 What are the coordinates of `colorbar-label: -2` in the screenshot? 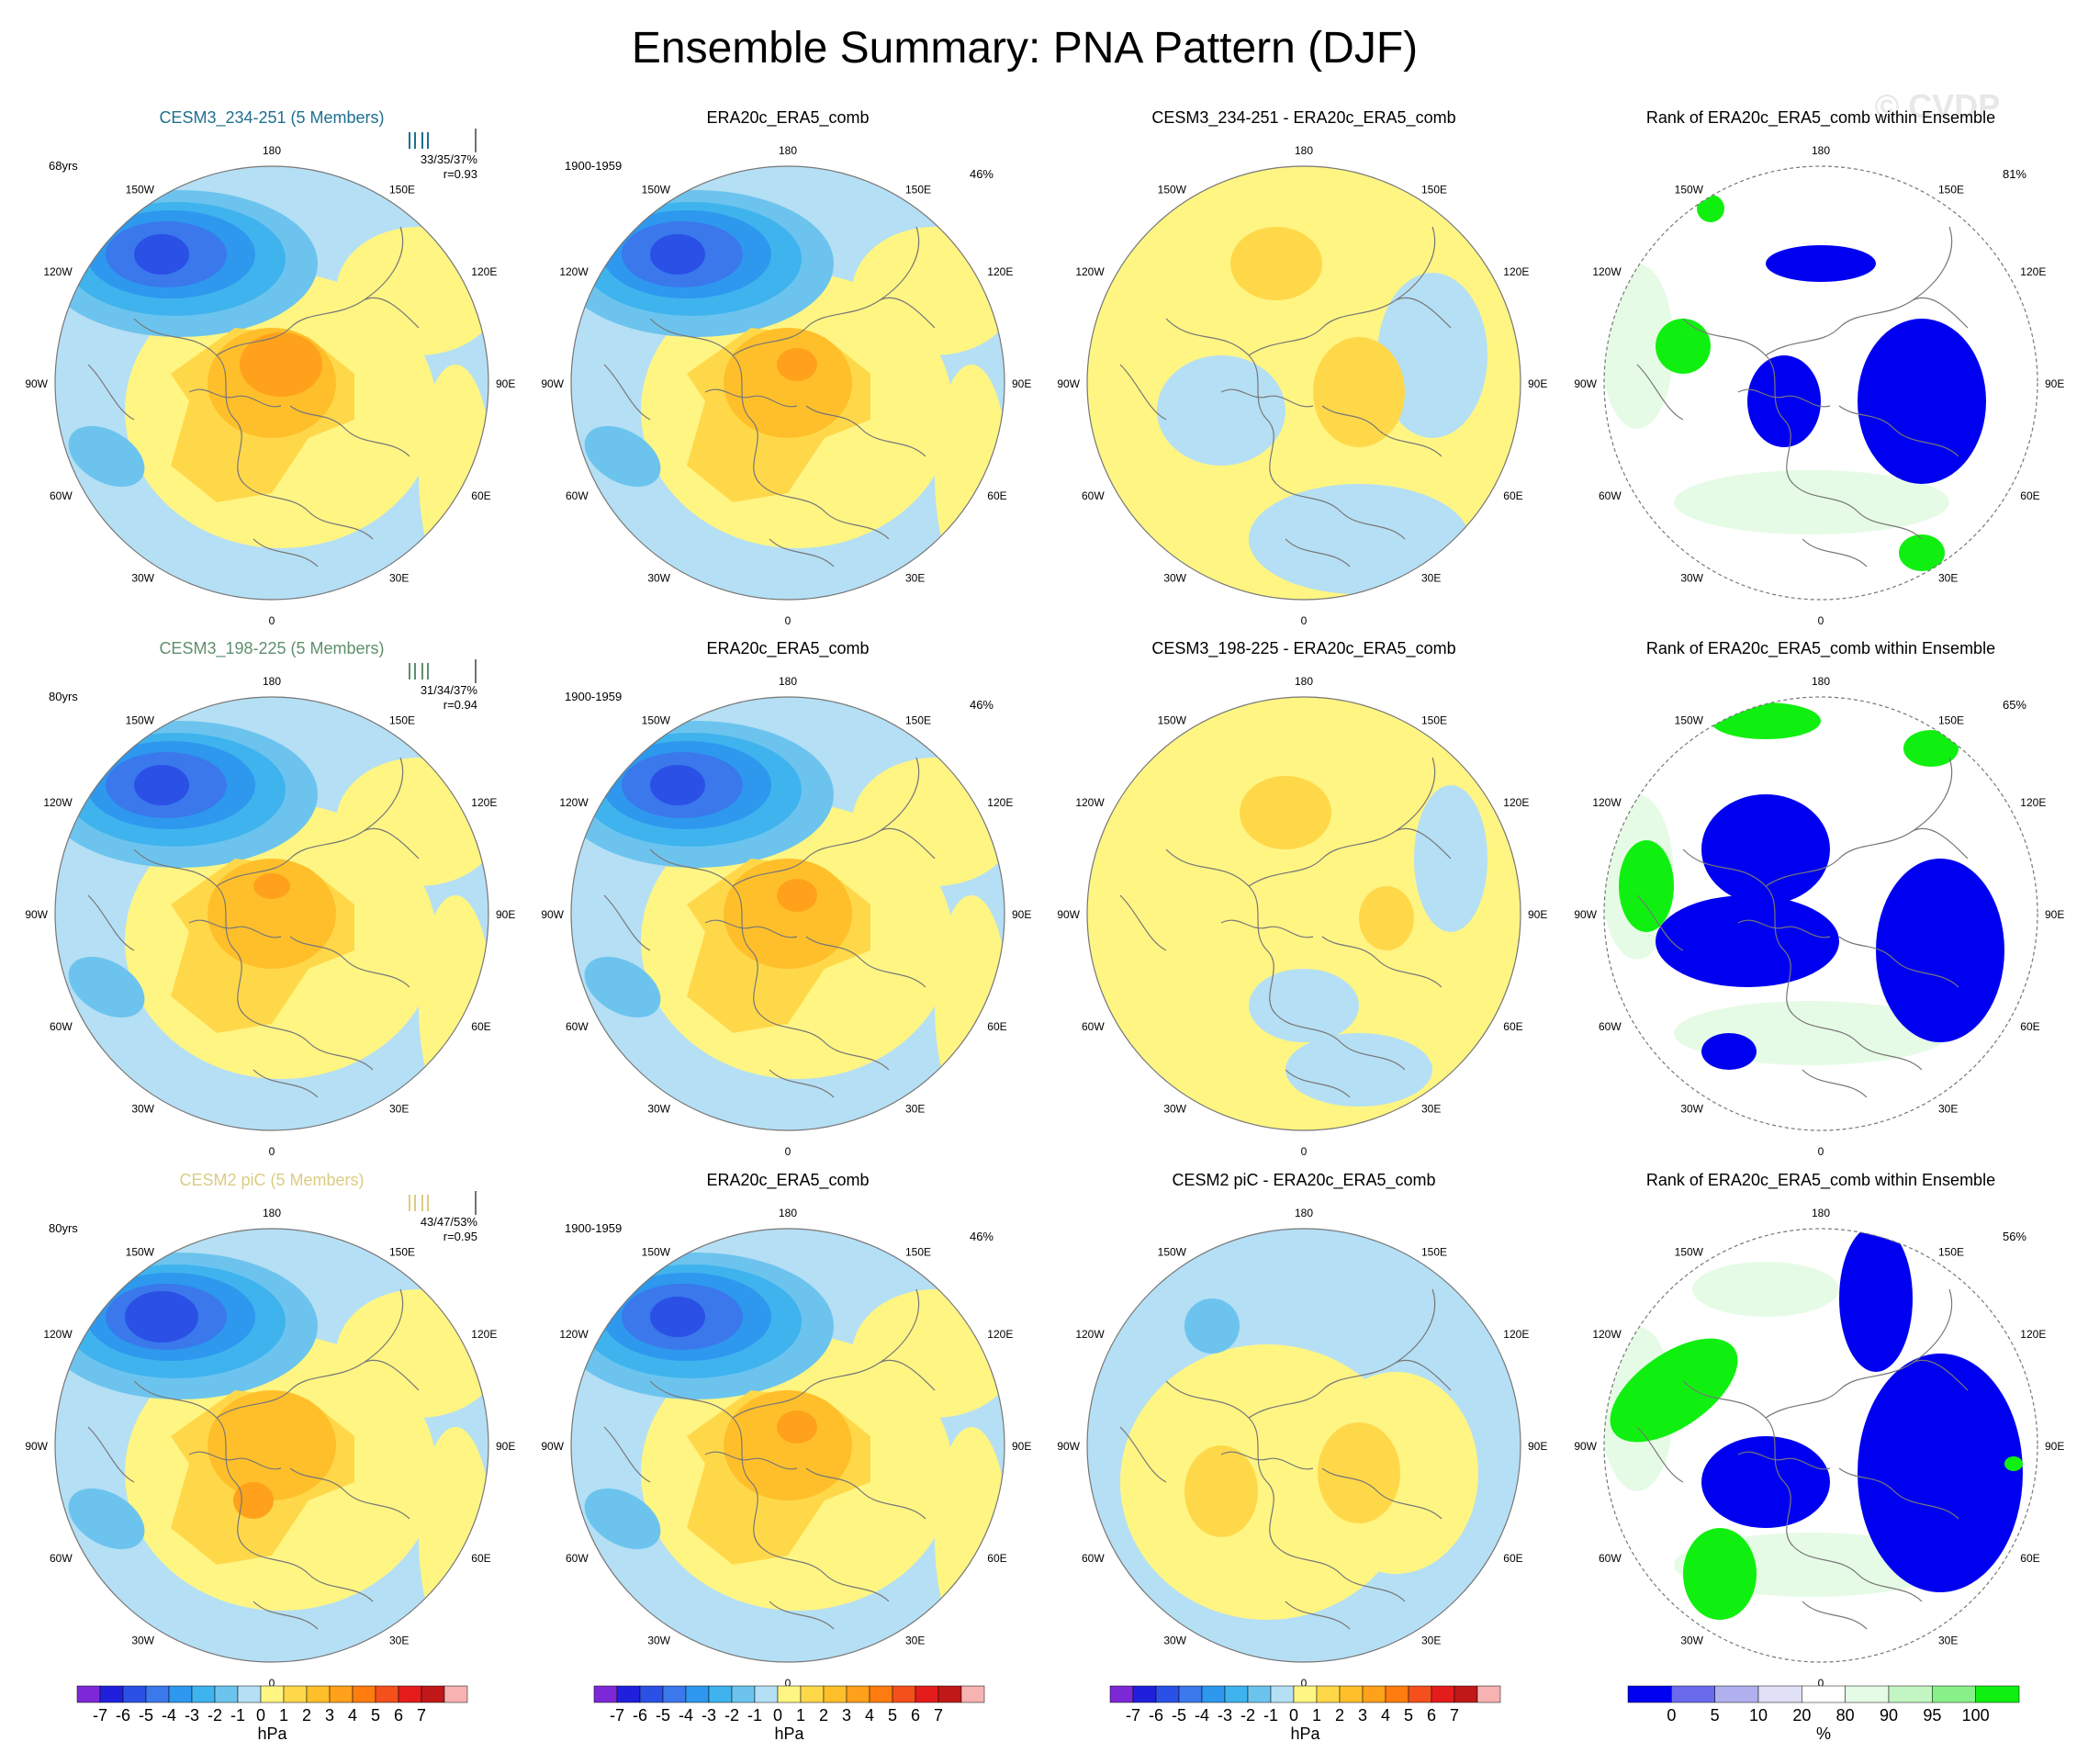 It's located at (731, 1715).